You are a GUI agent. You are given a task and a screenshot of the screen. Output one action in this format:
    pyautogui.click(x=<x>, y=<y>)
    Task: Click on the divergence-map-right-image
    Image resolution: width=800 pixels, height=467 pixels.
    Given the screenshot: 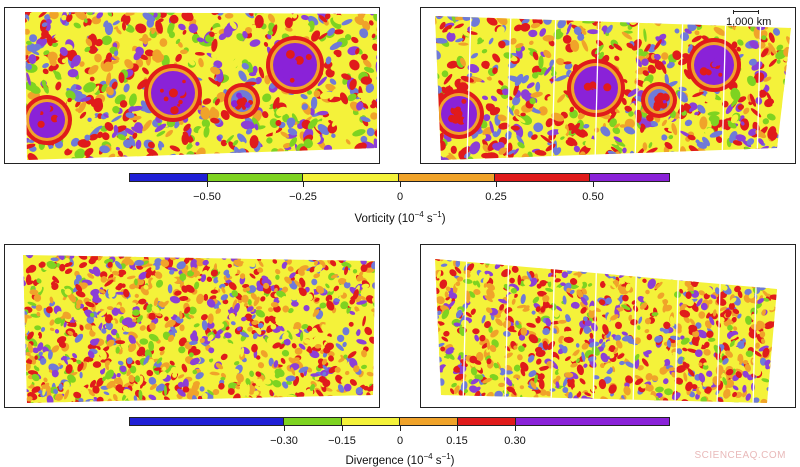 What is the action you would take?
    pyautogui.click(x=606, y=331)
    